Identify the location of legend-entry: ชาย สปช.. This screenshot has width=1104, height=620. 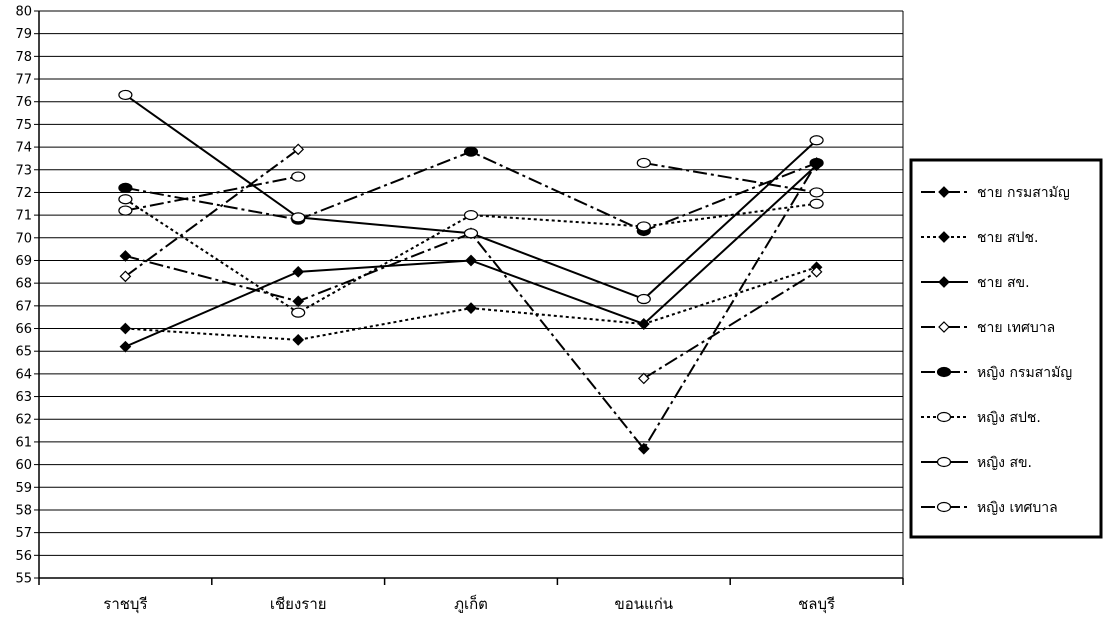
(979, 238).